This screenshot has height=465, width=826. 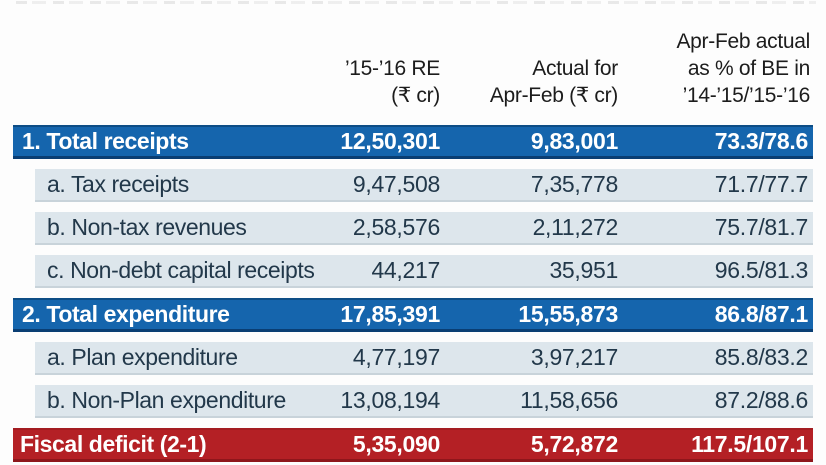 What do you see at coordinates (568, 314) in the screenshot?
I see `value-actual: 15,55,873` at bounding box center [568, 314].